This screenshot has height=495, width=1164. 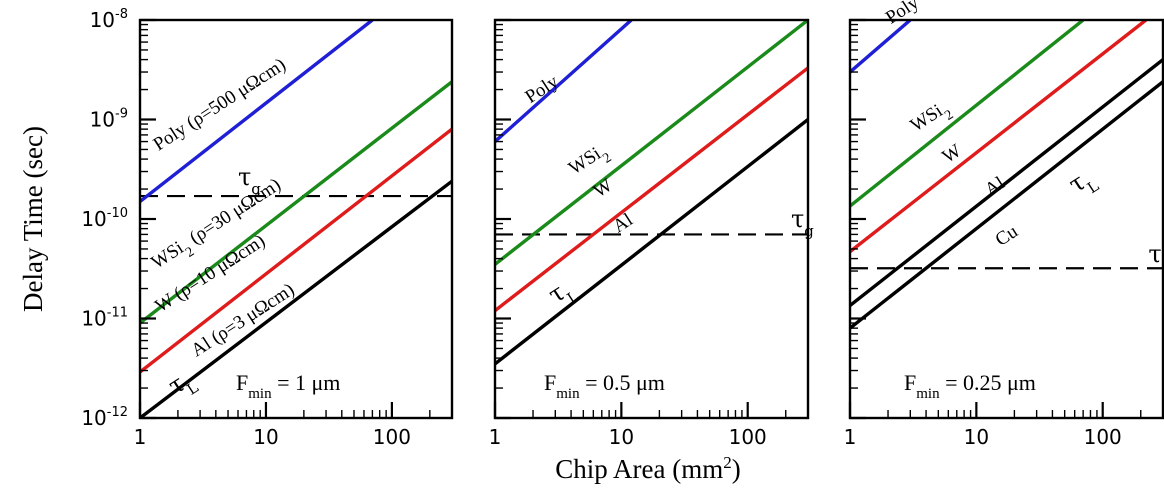 What do you see at coordinates (1007, 236) in the screenshot?
I see `panel-3-series-label-5: Cu` at bounding box center [1007, 236].